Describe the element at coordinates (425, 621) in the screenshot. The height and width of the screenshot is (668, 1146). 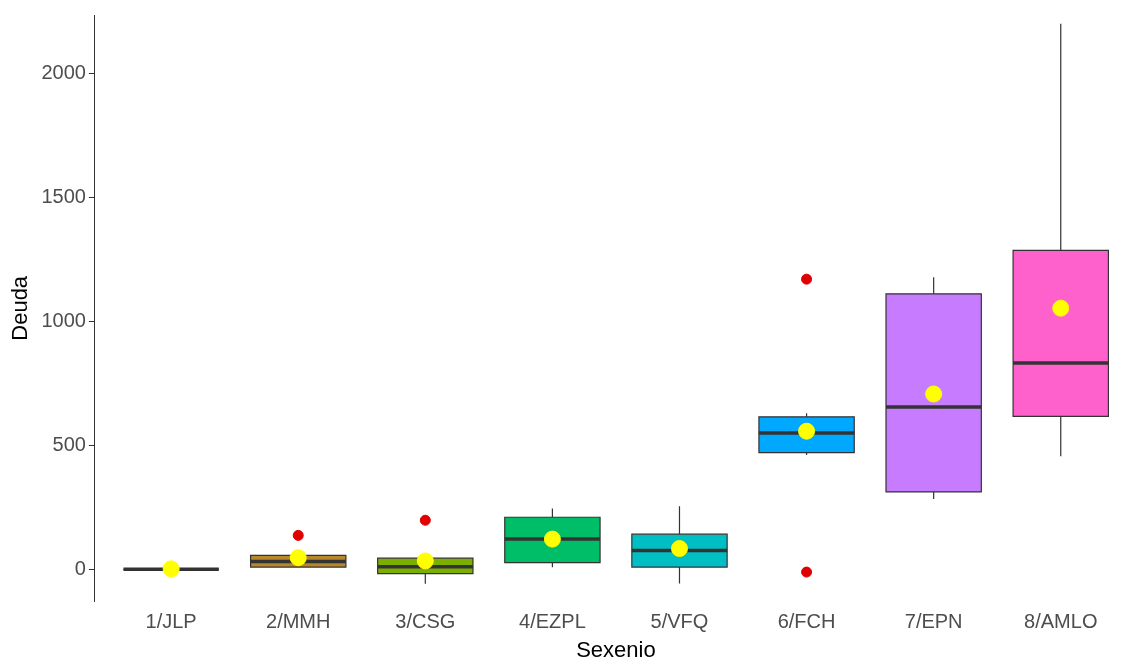
I see `x-tick-label: 3/CSG` at that location.